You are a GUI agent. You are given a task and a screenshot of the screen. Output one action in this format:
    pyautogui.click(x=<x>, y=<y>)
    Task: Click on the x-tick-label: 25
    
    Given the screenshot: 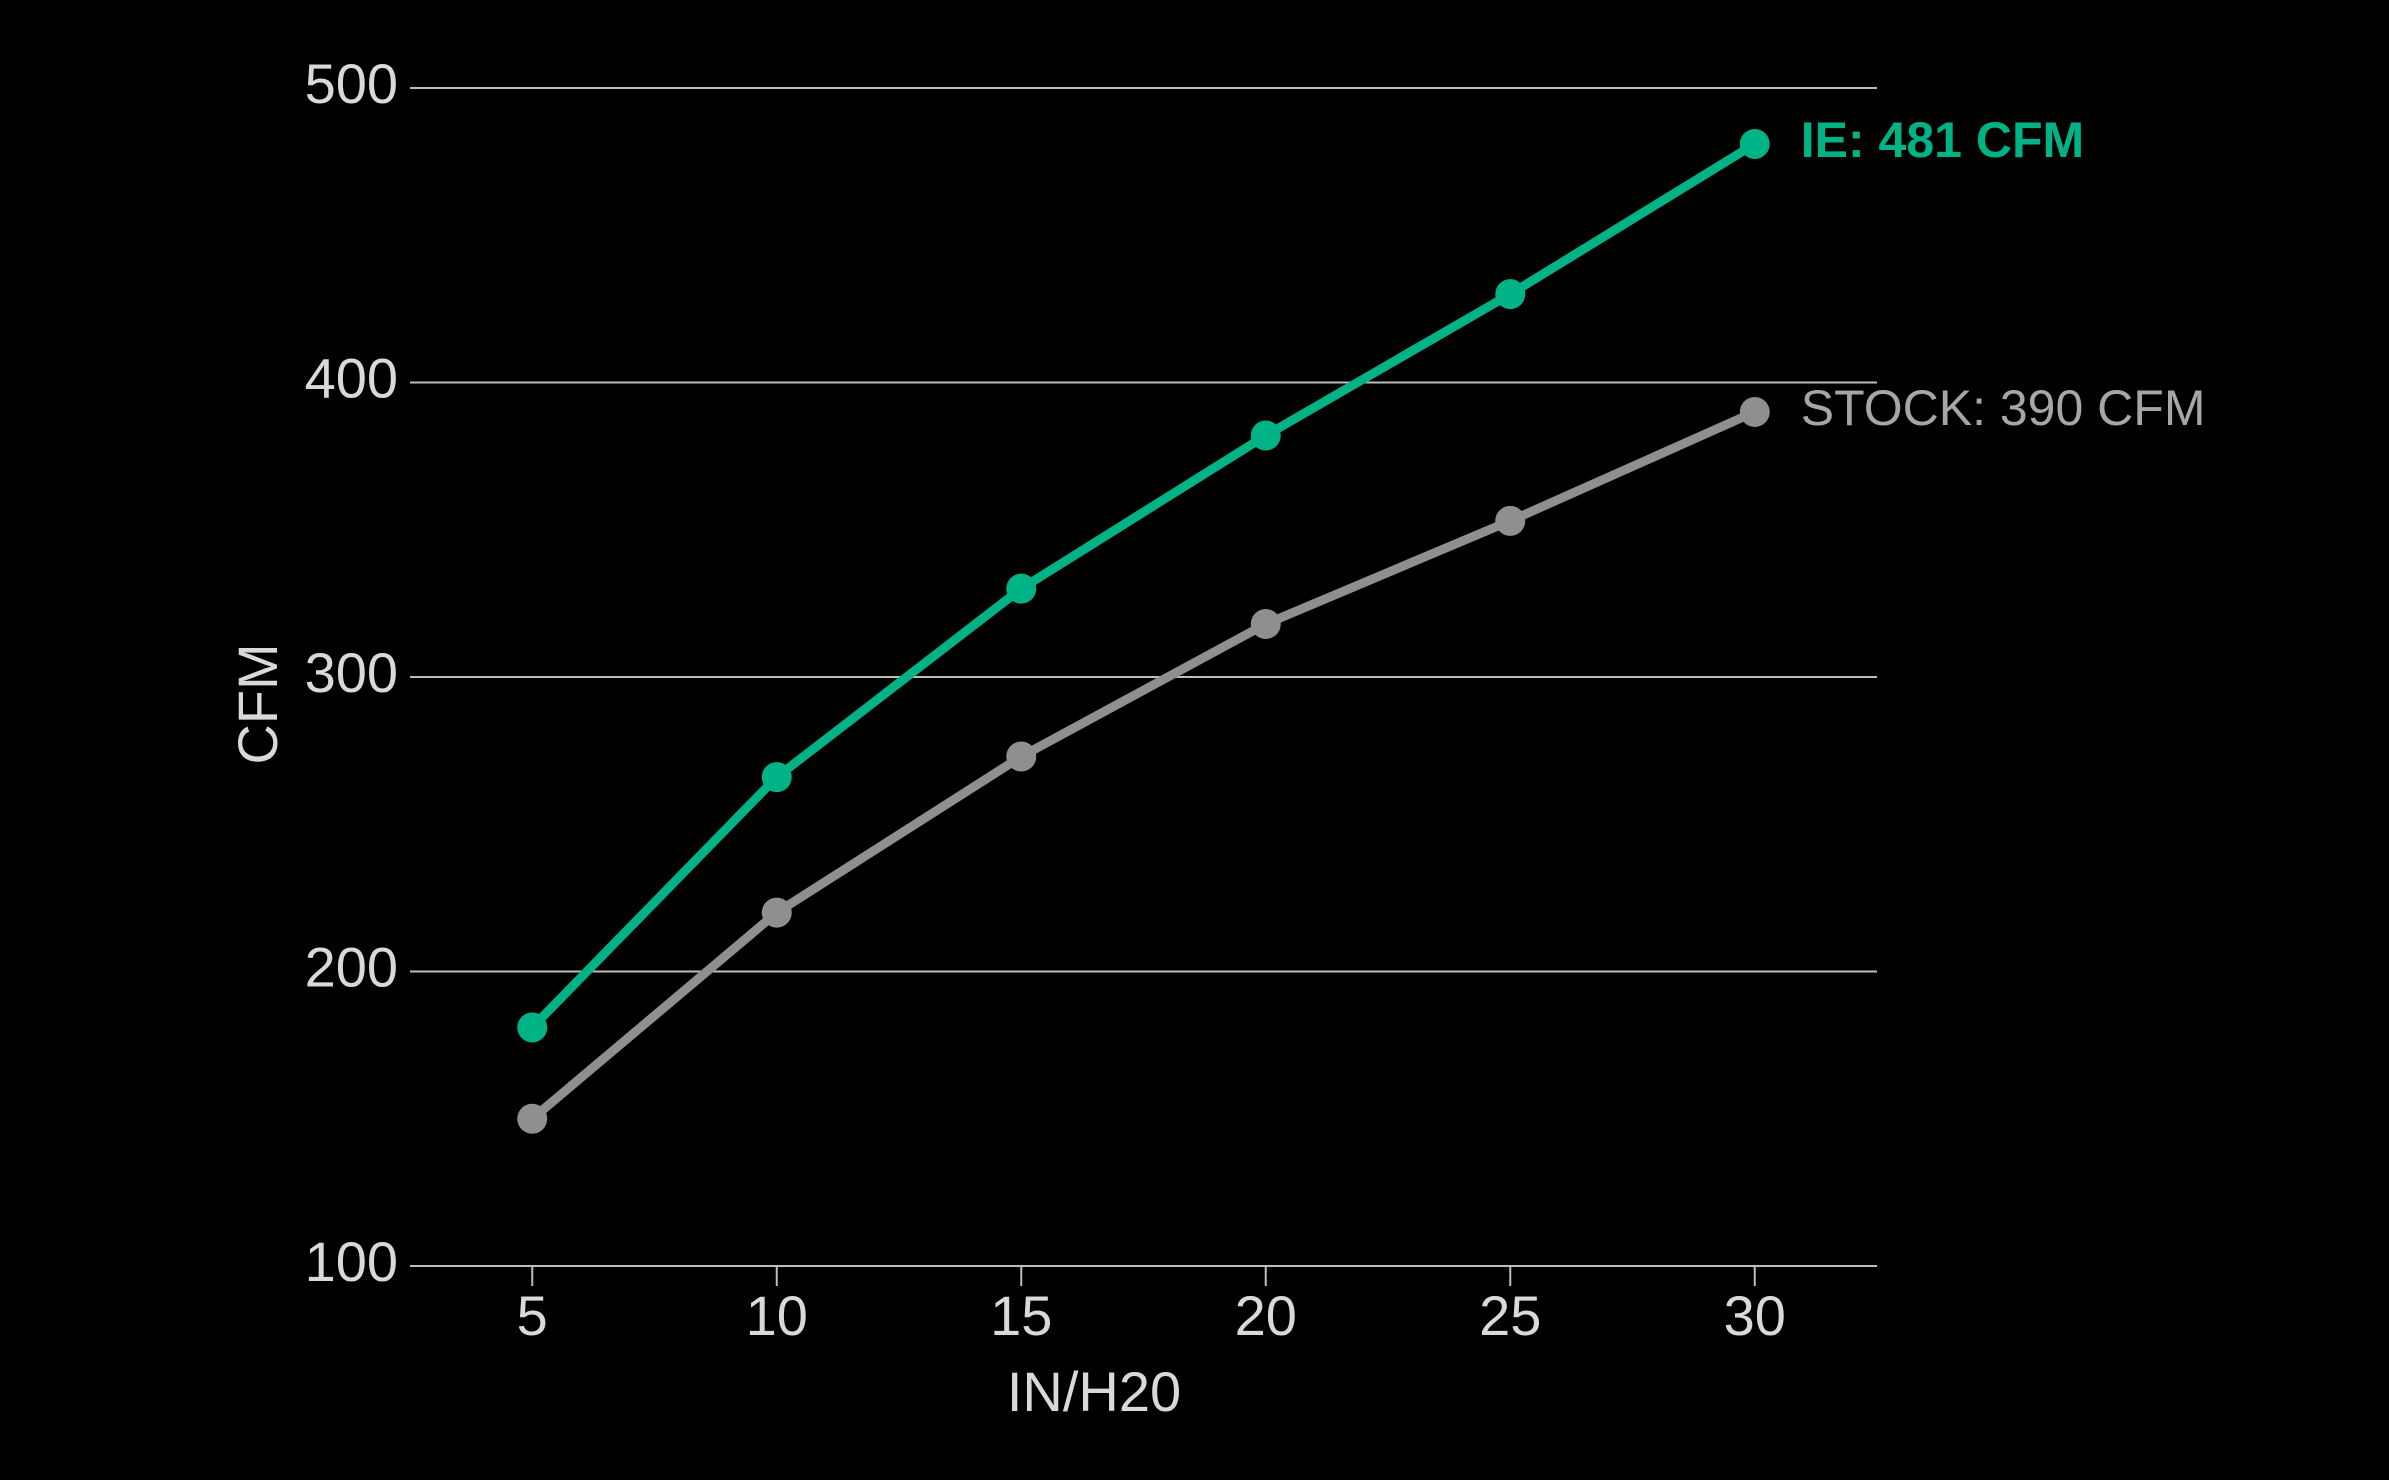 What is the action you would take?
    pyautogui.click(x=1510, y=1315)
    